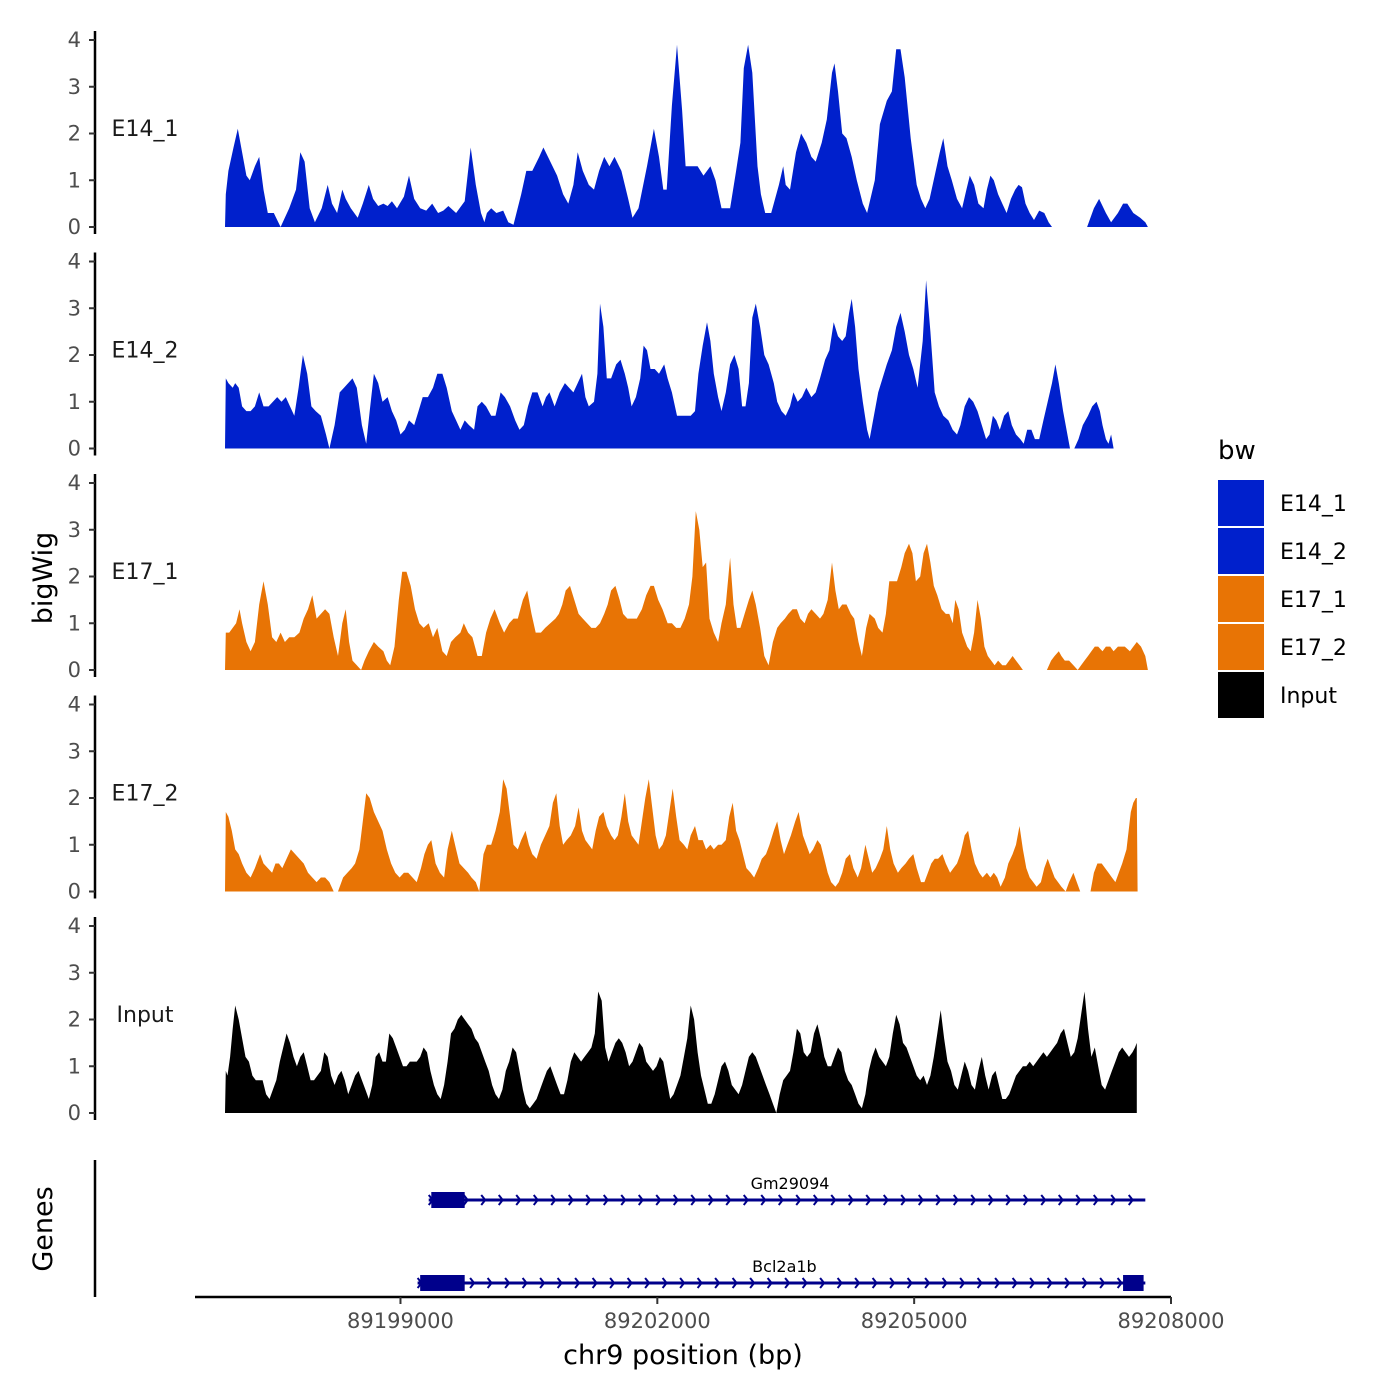 The height and width of the screenshot is (1400, 1400). Describe the element at coordinates (1282, 599) in the screenshot. I see `legend-item-e17-1: E17_1` at that location.